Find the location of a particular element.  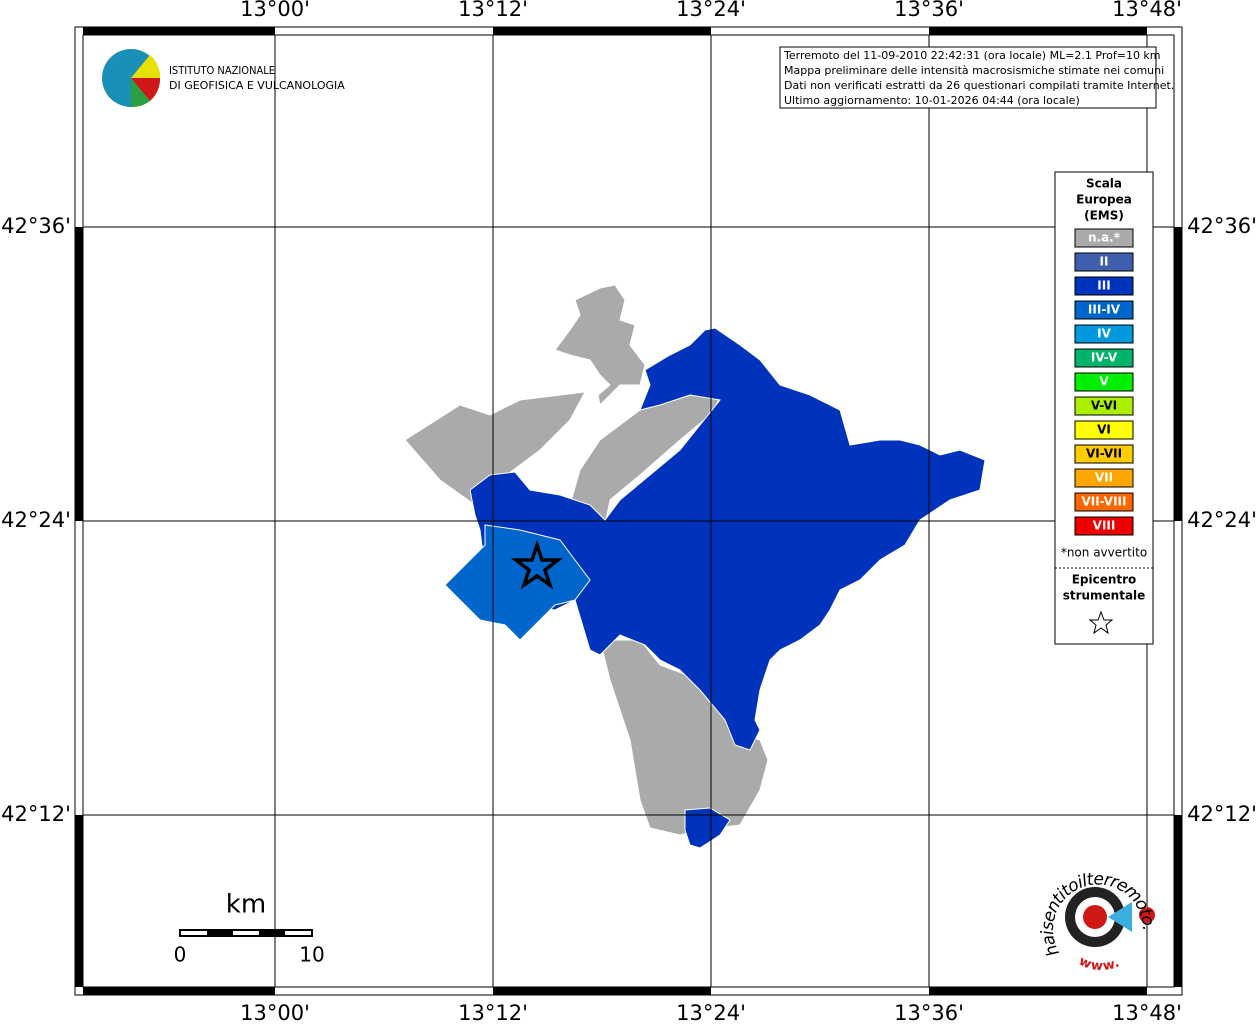

legend-label: VII-VIII is located at coordinates (1103, 502).